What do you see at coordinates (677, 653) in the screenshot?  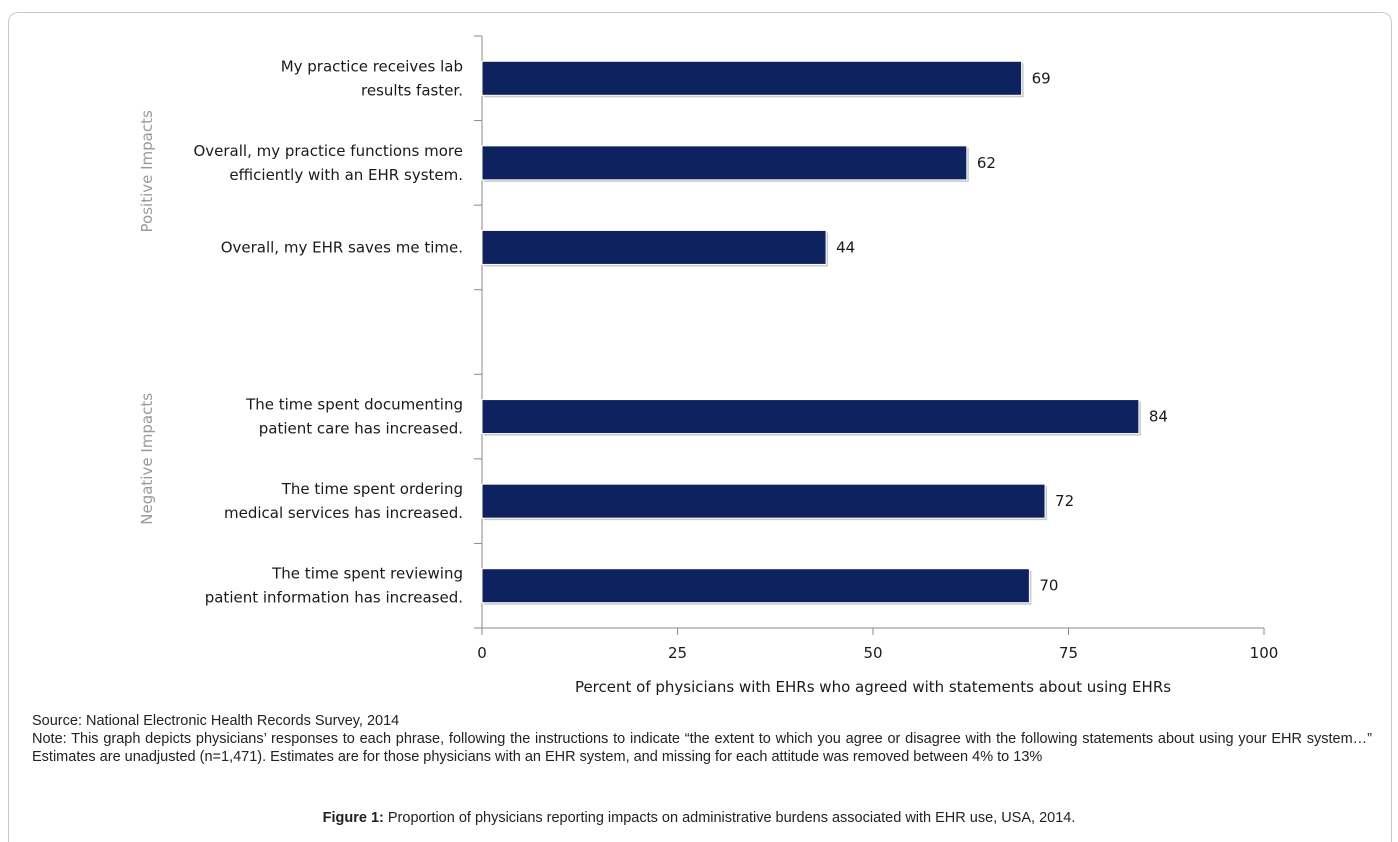 I see `x-tick-label: 25` at bounding box center [677, 653].